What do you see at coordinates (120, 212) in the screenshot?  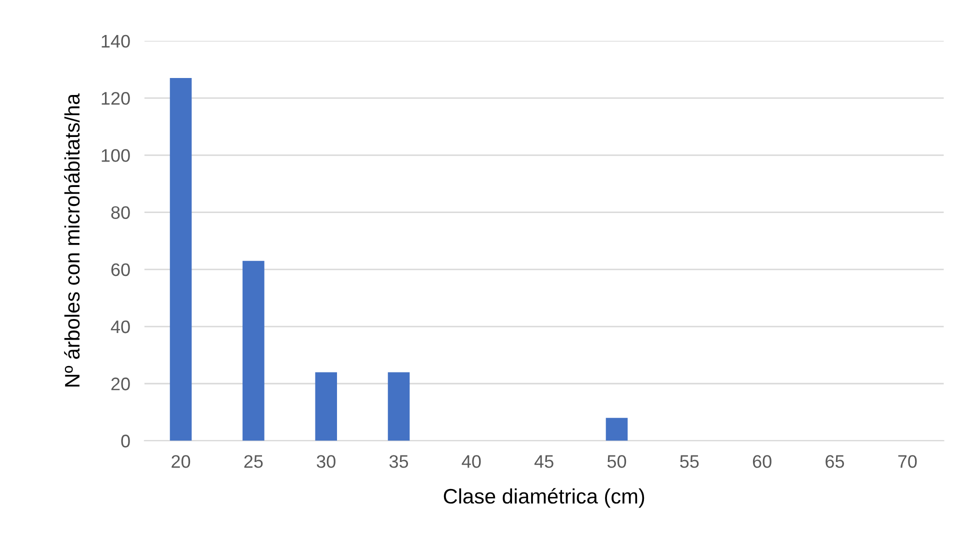 I see `y-tick-label: 80` at bounding box center [120, 212].